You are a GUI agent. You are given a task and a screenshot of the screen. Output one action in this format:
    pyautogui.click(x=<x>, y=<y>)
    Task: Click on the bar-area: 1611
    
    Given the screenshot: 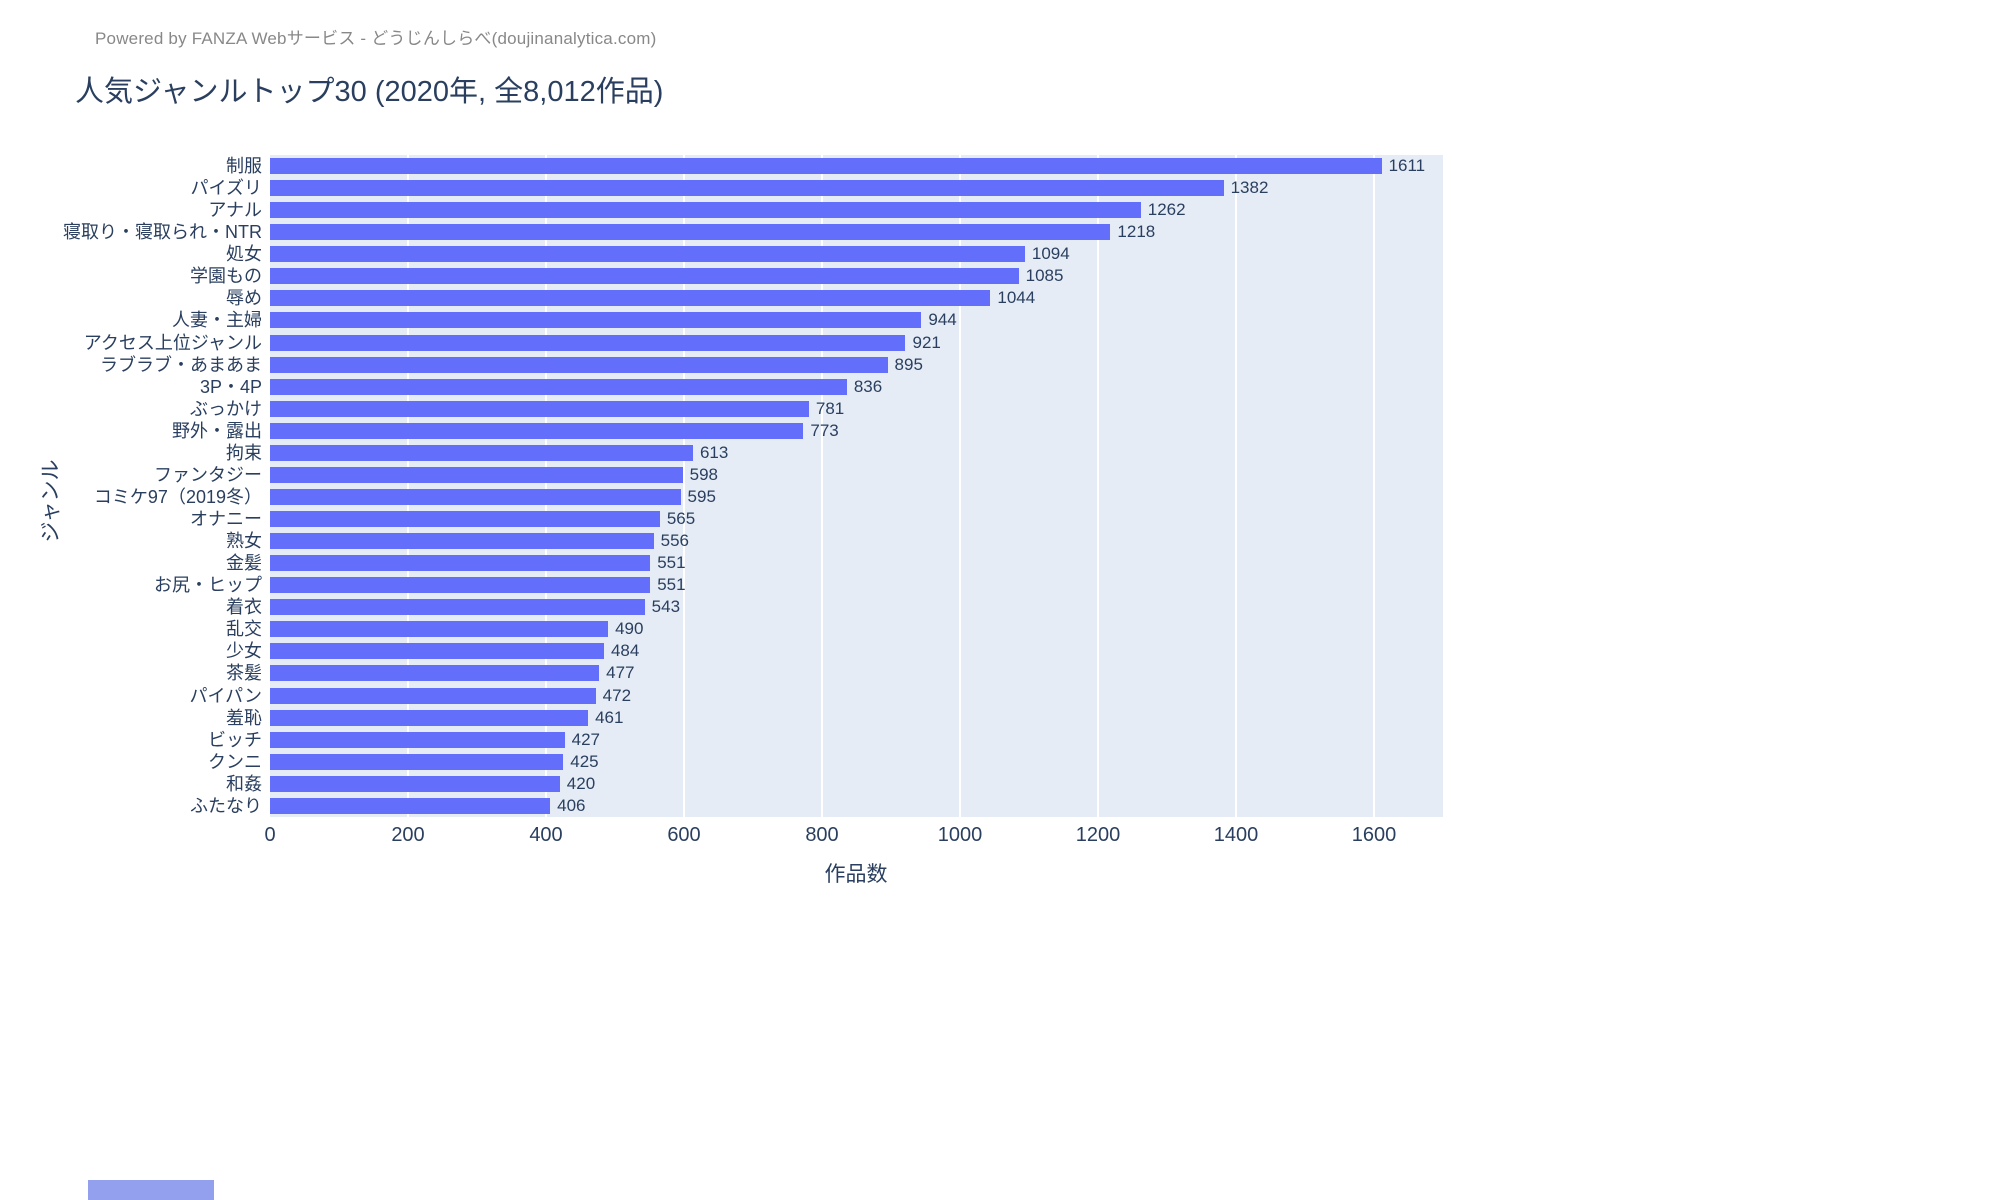 What is the action you would take?
    pyautogui.click(x=856, y=166)
    